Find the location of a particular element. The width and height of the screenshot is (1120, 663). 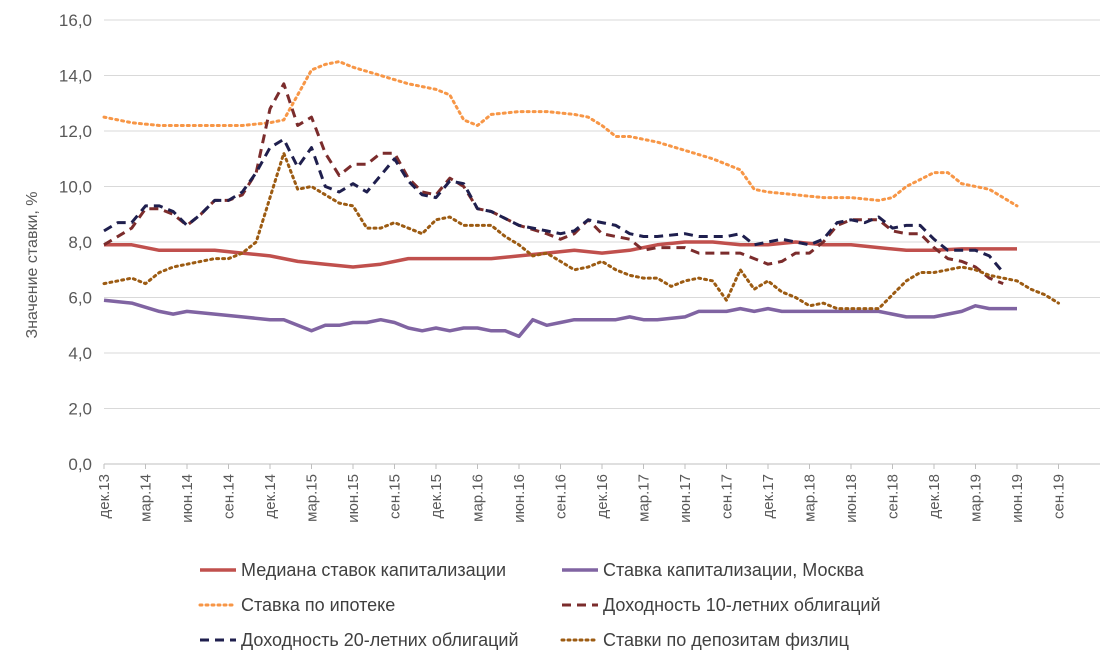

y-tick-label: 0,0 is located at coordinates (80, 464).